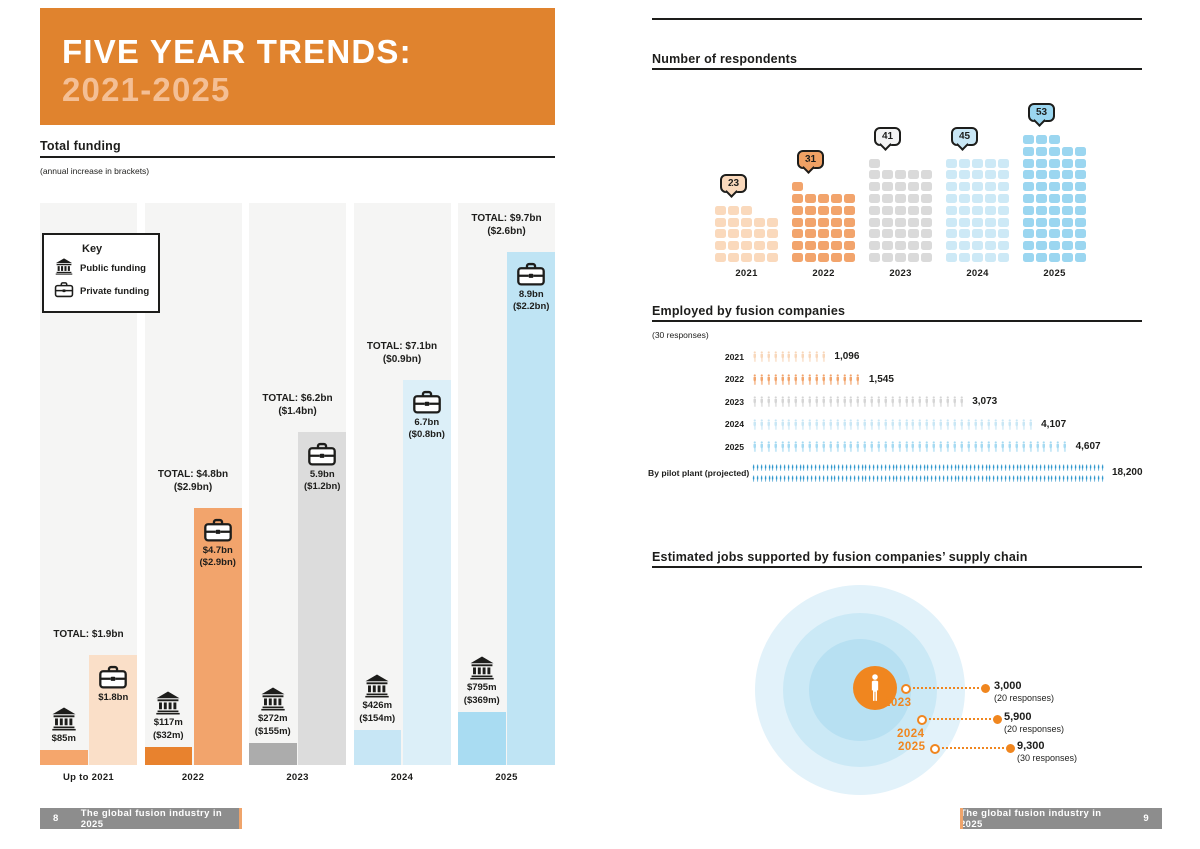 Image resolution: width=1200 pixels, height=849 pixels. What do you see at coordinates (699, 472) in the screenshot?
I see `employed-row-label: By pilot plant (projected)` at bounding box center [699, 472].